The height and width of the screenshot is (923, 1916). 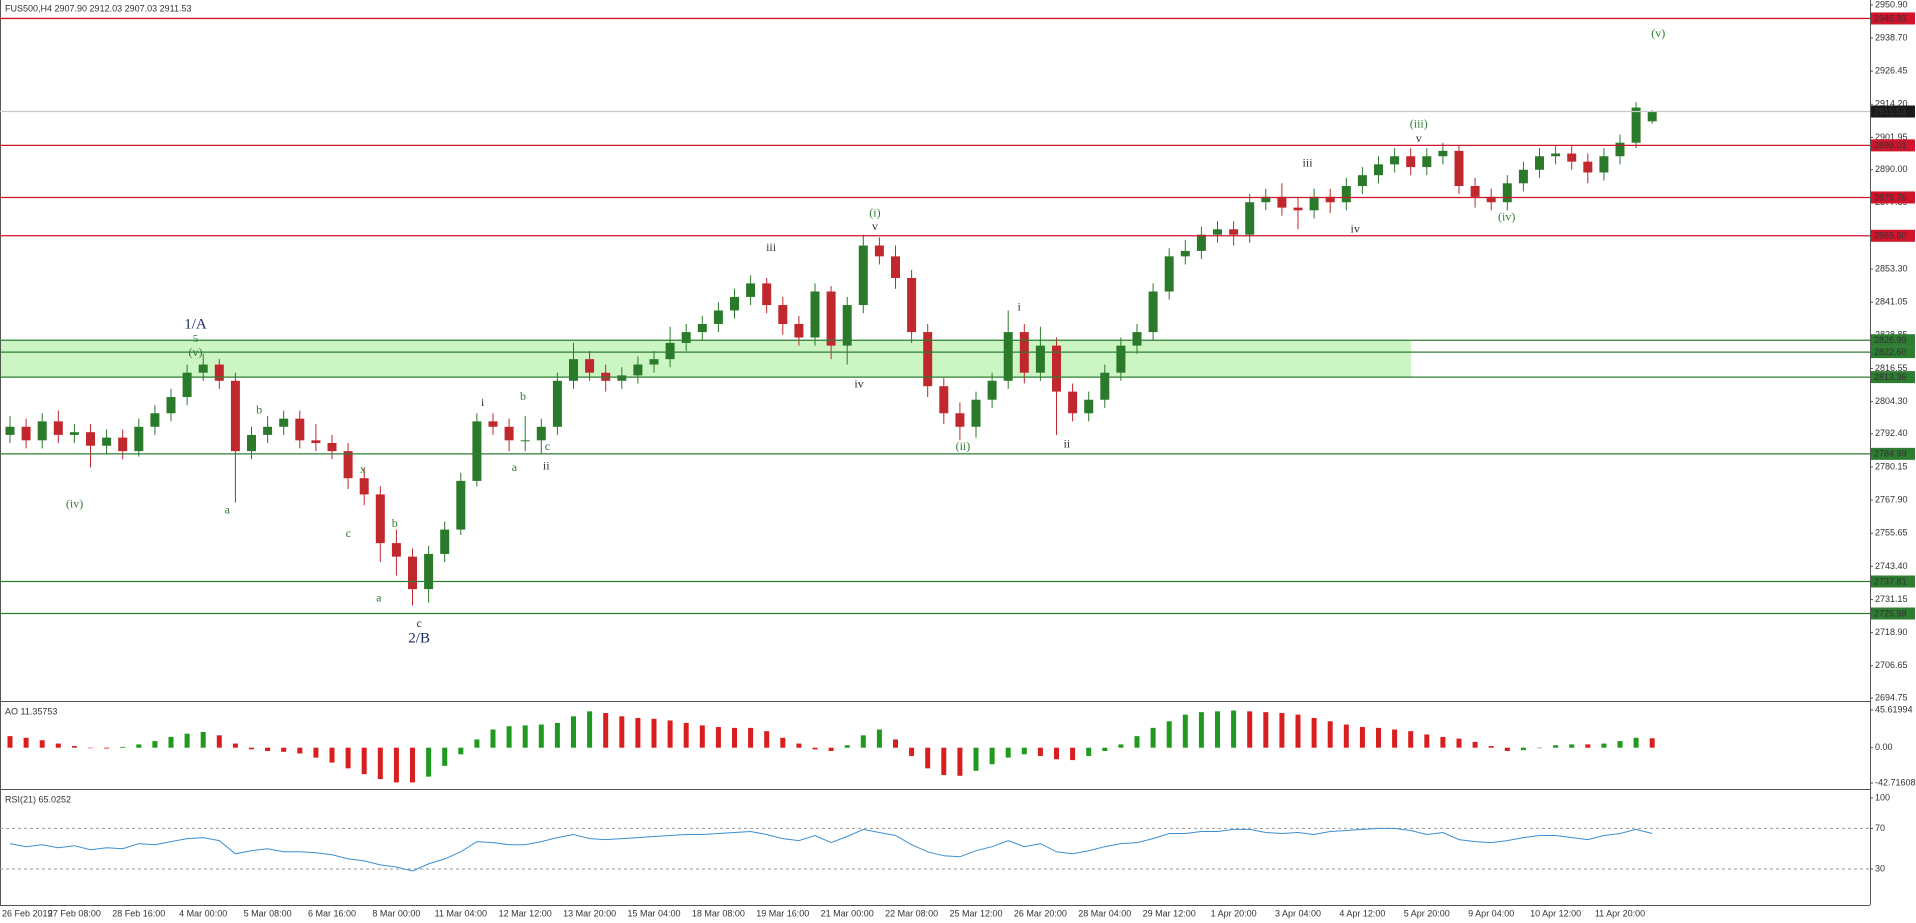 I want to click on level-label: 2822.60, so click(x=1890, y=352).